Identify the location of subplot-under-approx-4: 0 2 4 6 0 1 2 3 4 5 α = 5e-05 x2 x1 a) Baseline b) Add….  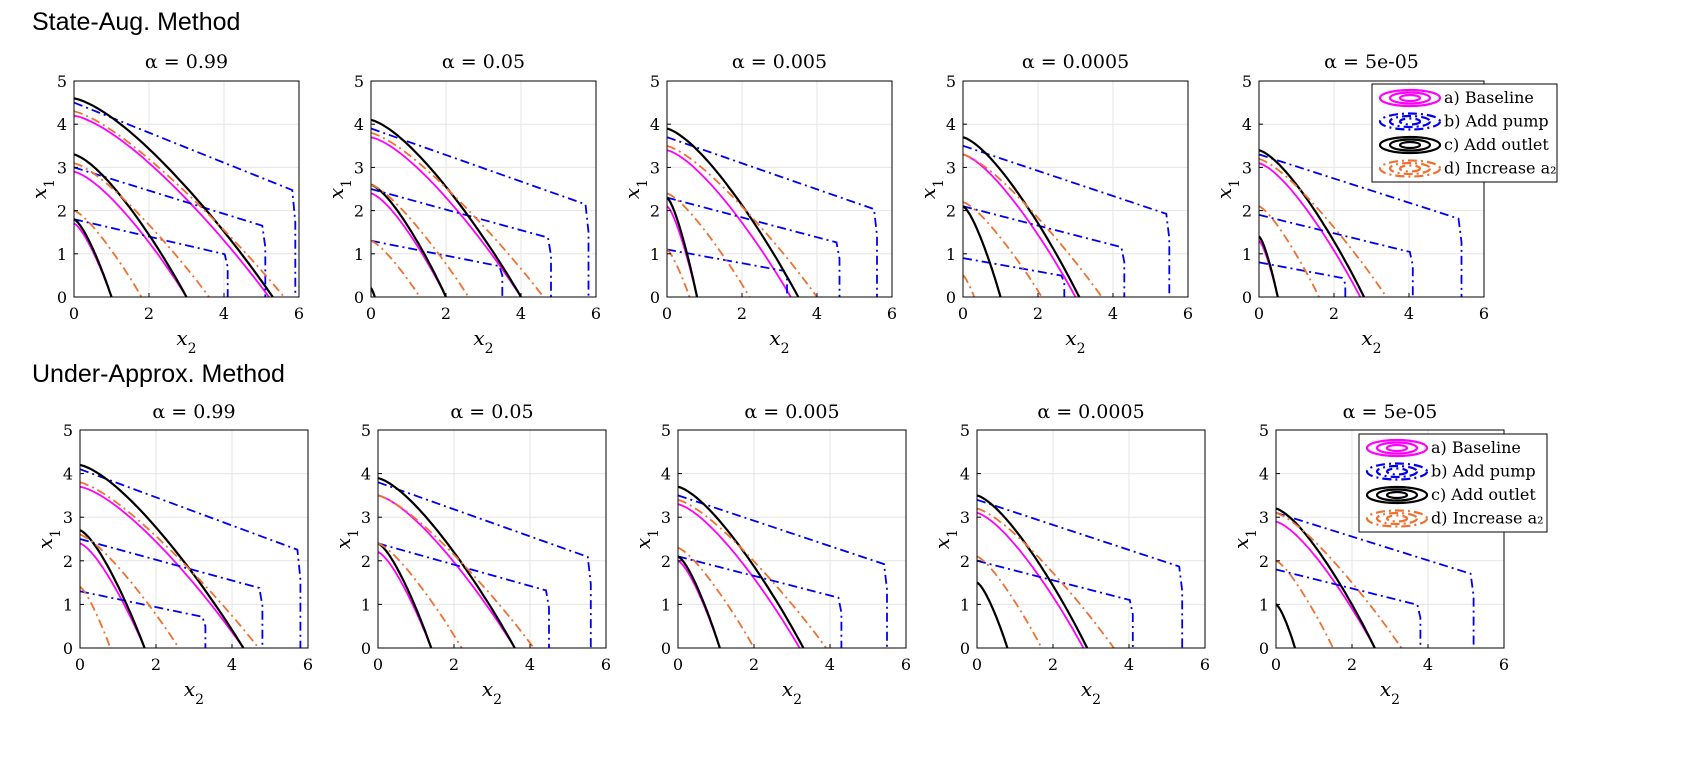
(1388, 554).